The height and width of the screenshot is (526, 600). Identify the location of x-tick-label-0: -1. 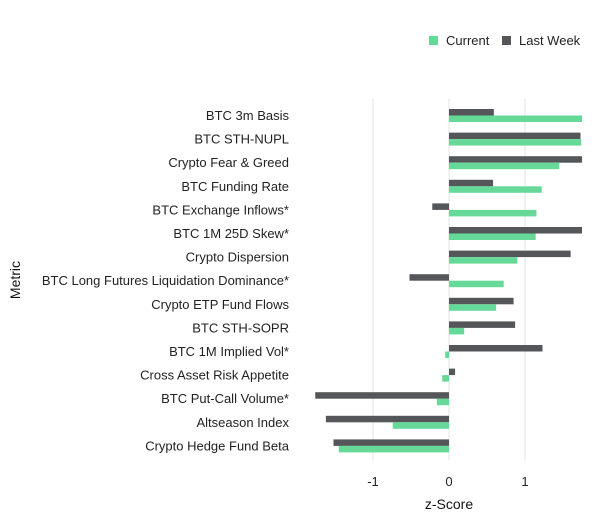
(373, 481).